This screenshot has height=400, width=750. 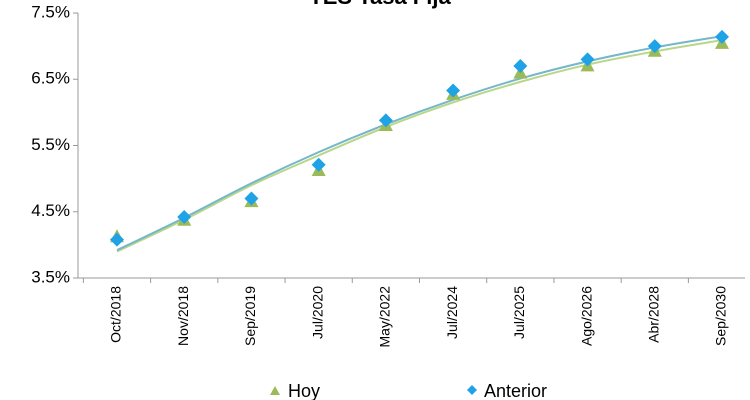 What do you see at coordinates (721, 316) in the screenshot?
I see `x-tick-label: Sep/2030` at bounding box center [721, 316].